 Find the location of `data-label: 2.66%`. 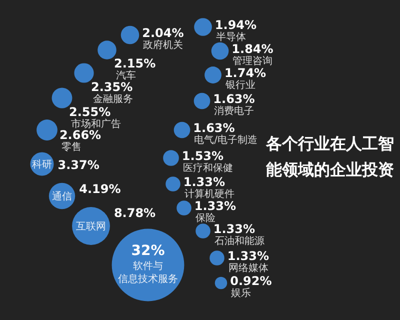

data-label: 2.66% is located at coordinates (80, 135).